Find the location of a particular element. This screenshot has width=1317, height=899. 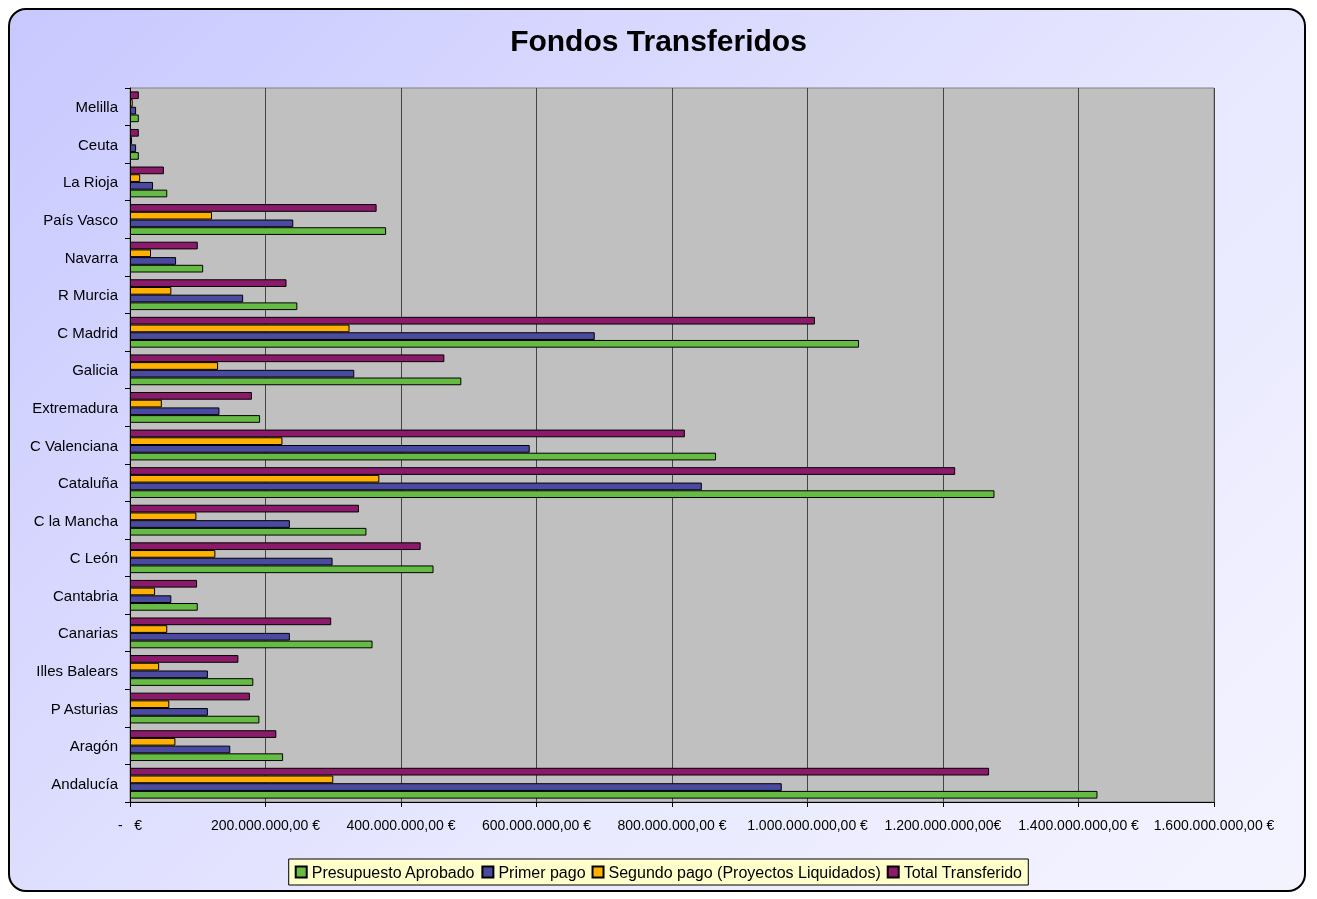

y-tick-label: C Valenciana is located at coordinates (74, 445).